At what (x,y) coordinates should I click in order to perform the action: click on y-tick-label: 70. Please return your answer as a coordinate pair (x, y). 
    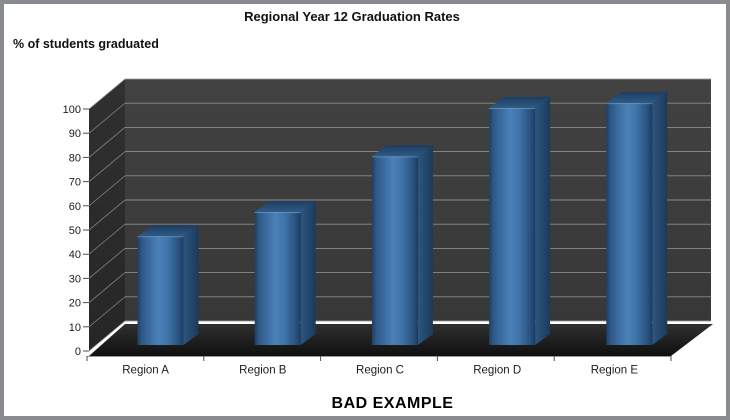
    Looking at the image, I should click on (75, 183).